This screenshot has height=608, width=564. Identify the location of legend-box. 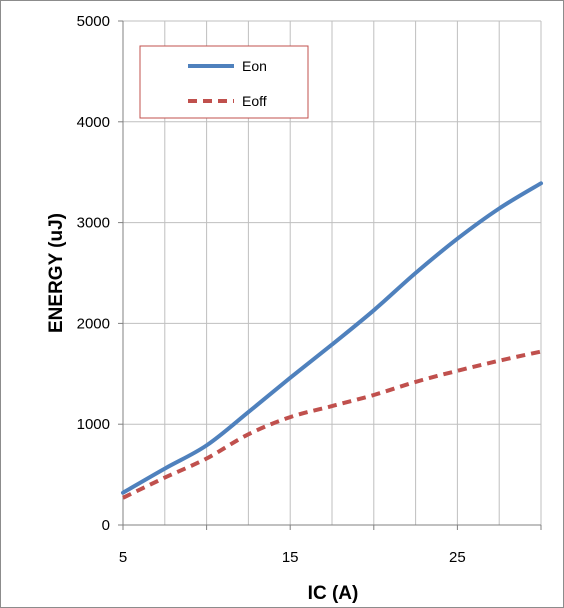
(224, 82).